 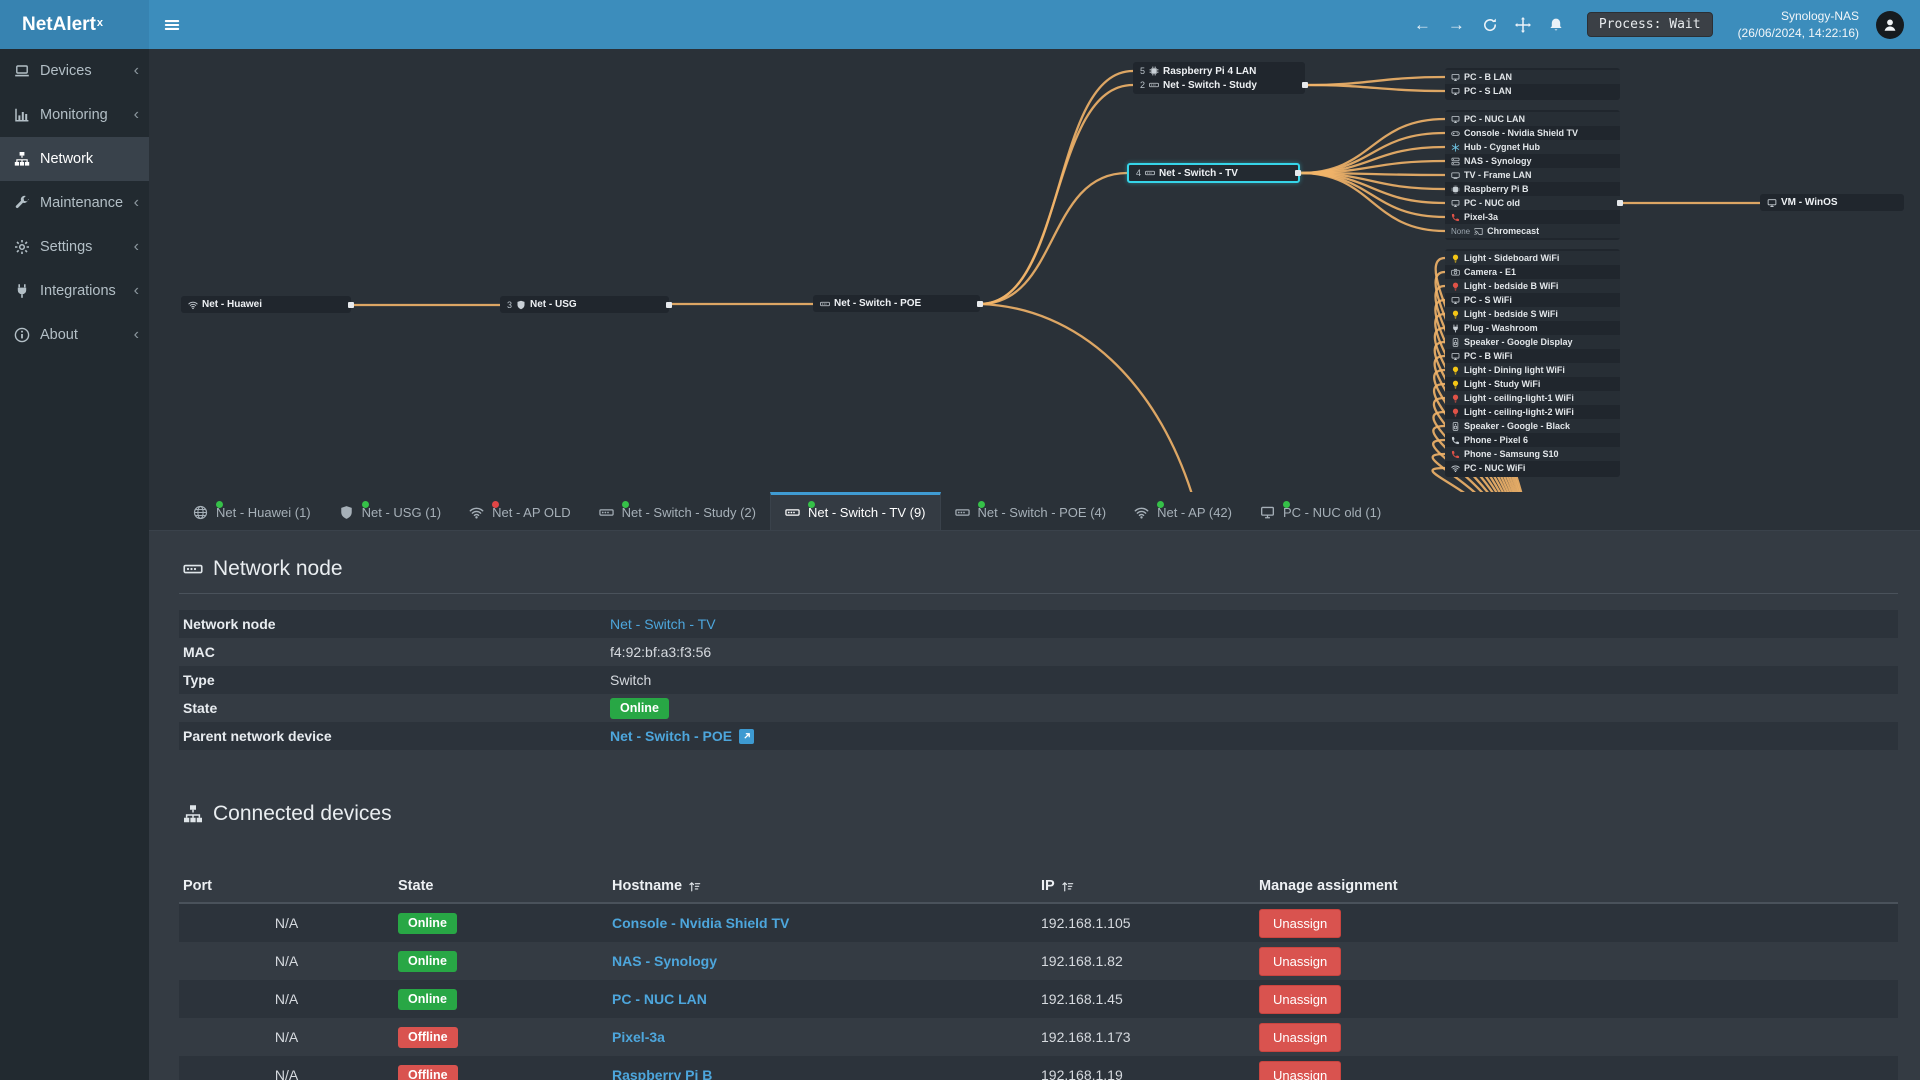 I want to click on nav-forward-icon, so click(x=1456, y=24).